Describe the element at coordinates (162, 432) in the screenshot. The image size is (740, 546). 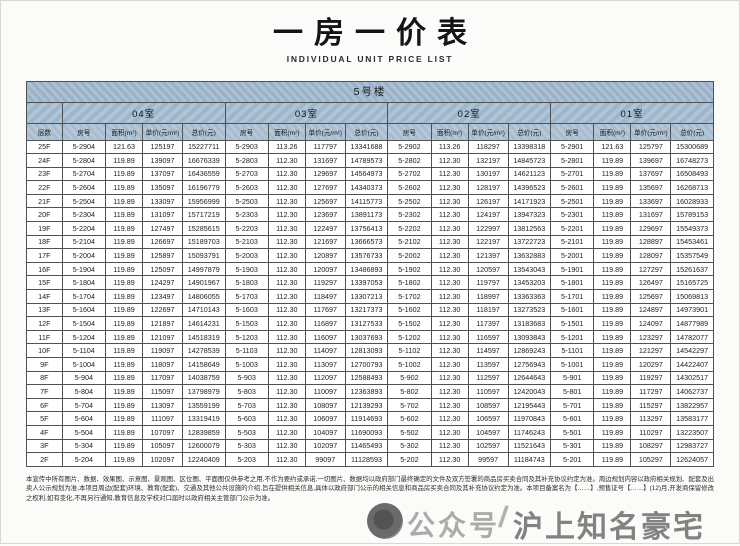
I see `unit-price-cell: 107097` at that location.